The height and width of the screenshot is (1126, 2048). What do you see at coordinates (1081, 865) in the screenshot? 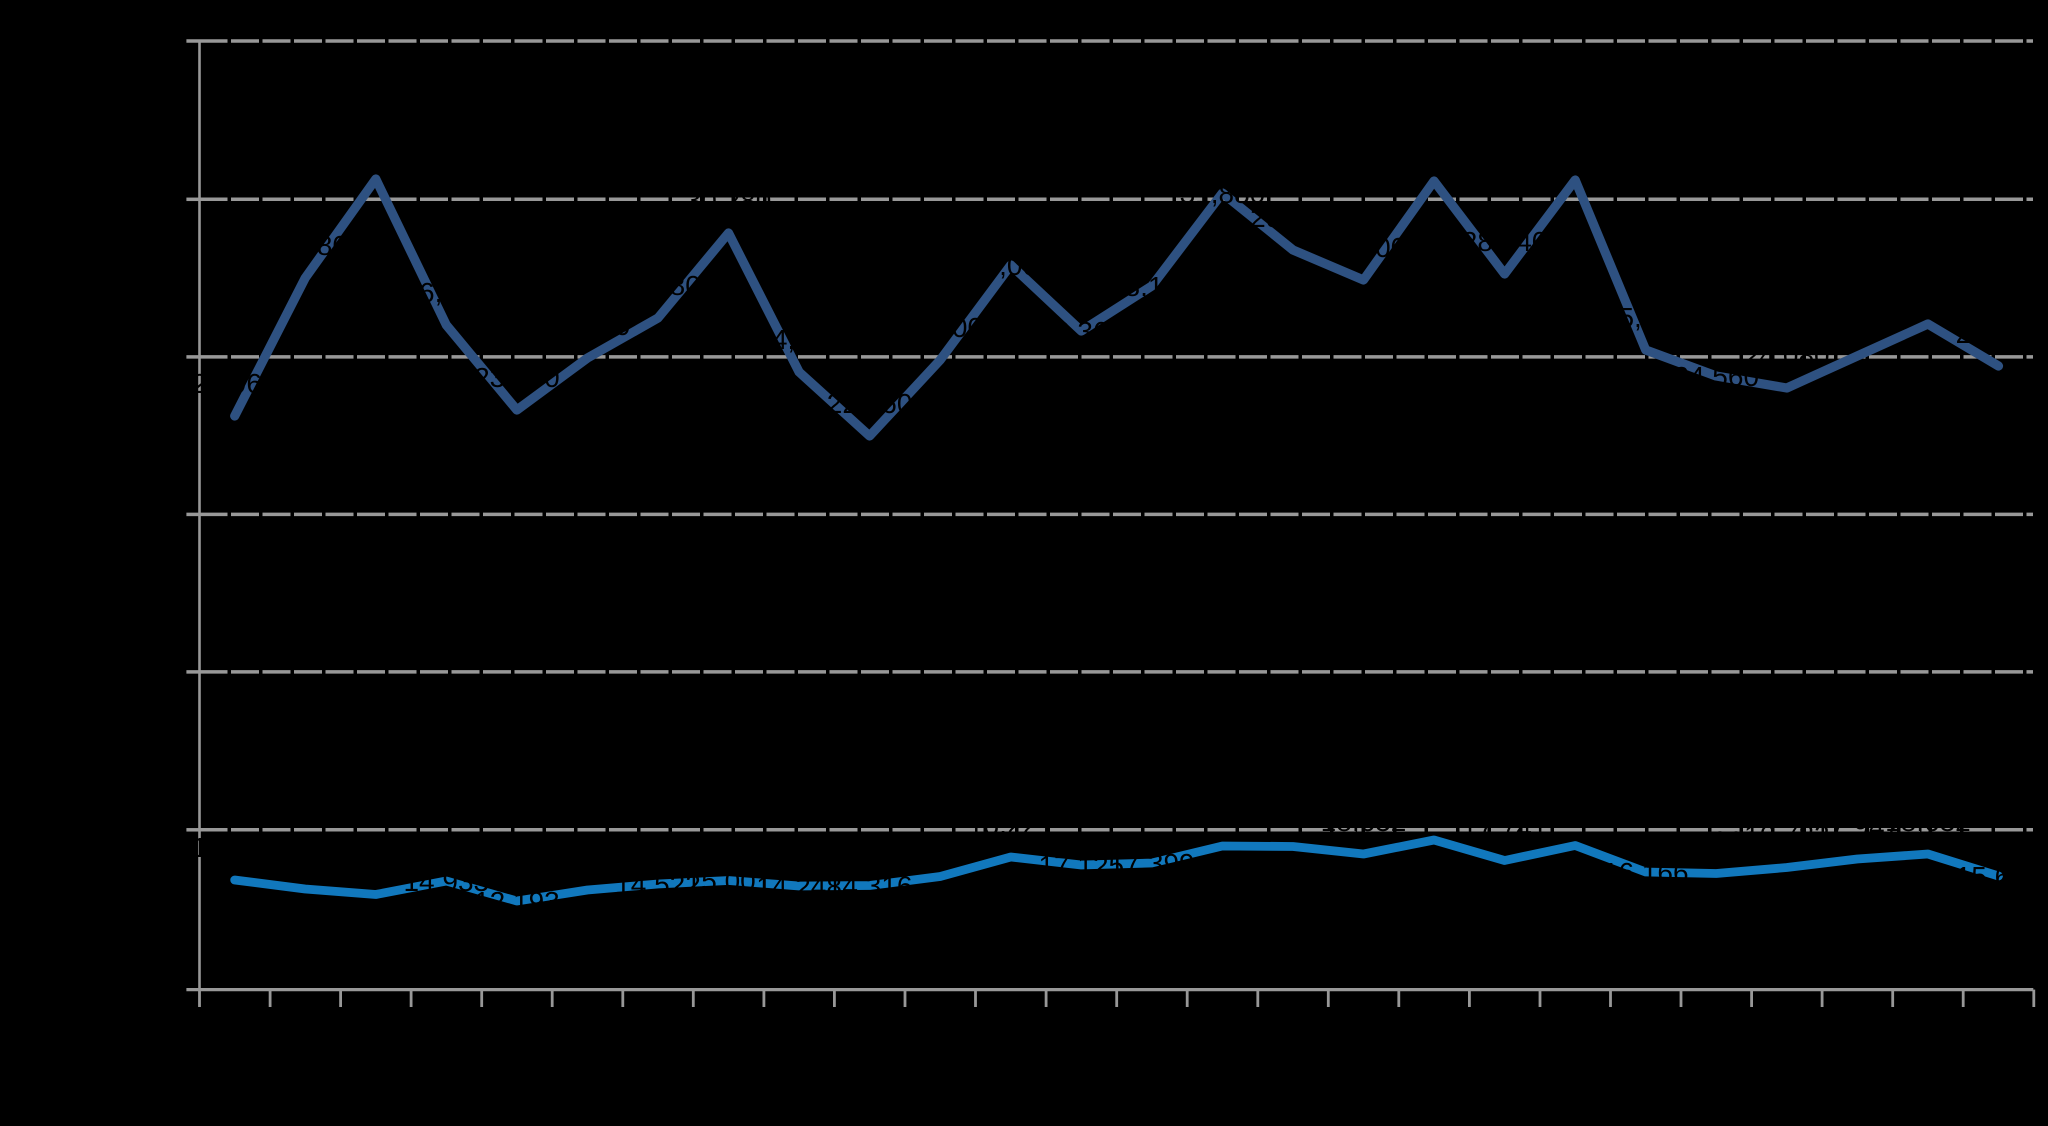
I see `svg-text: 17,125` at bounding box center [1081, 865].